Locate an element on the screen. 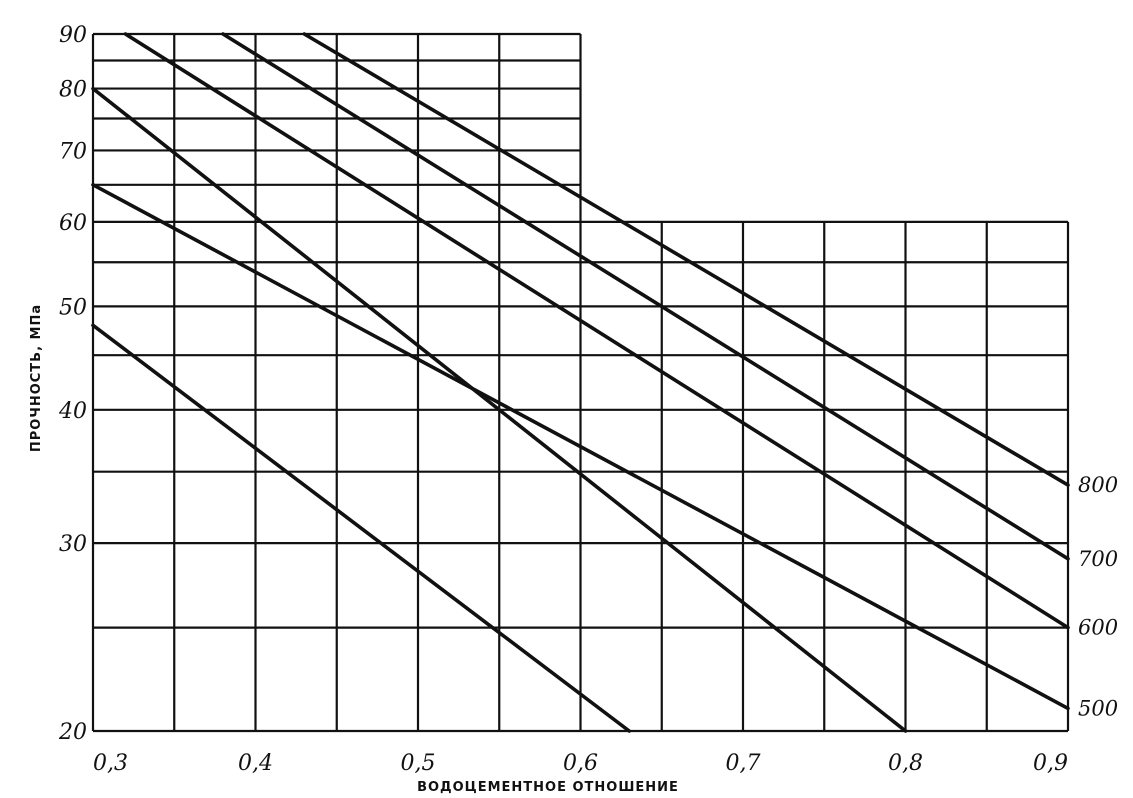 Image resolution: width=1133 pixels, height=798 pixels. y-tick-label: 20 is located at coordinates (72, 732).